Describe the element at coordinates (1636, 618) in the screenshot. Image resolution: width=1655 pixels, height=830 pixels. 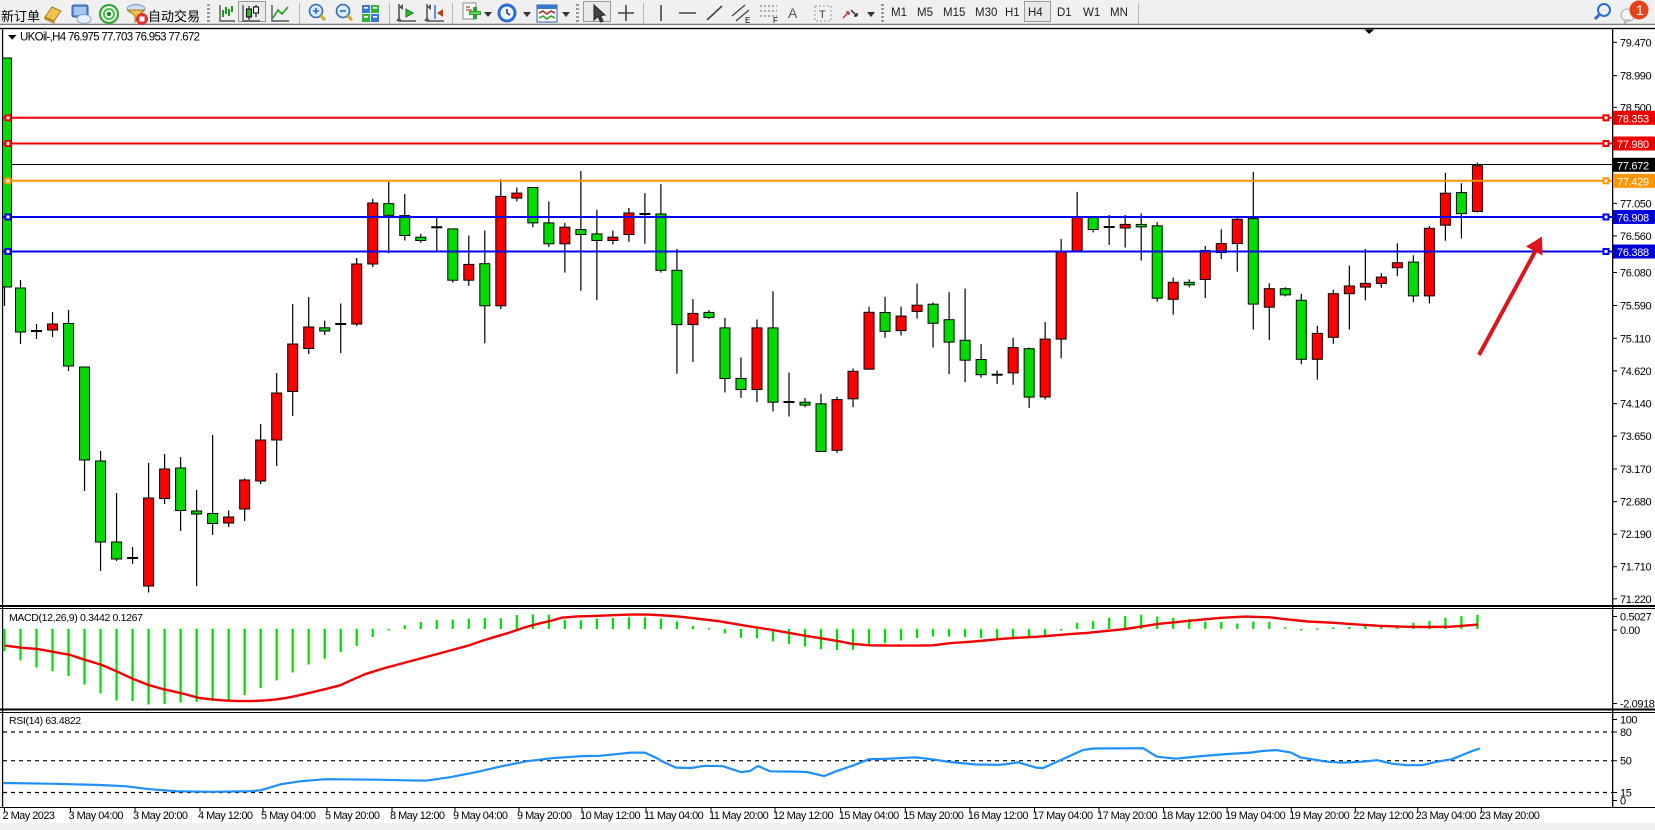
I see `svg-text: 0.5027` at that location.